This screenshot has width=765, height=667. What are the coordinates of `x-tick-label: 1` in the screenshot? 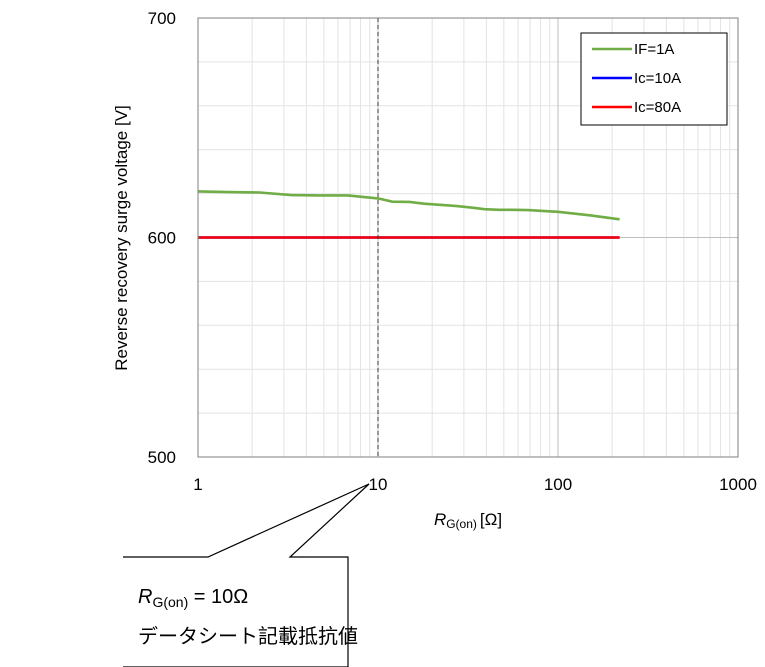 It's located at (197, 484).